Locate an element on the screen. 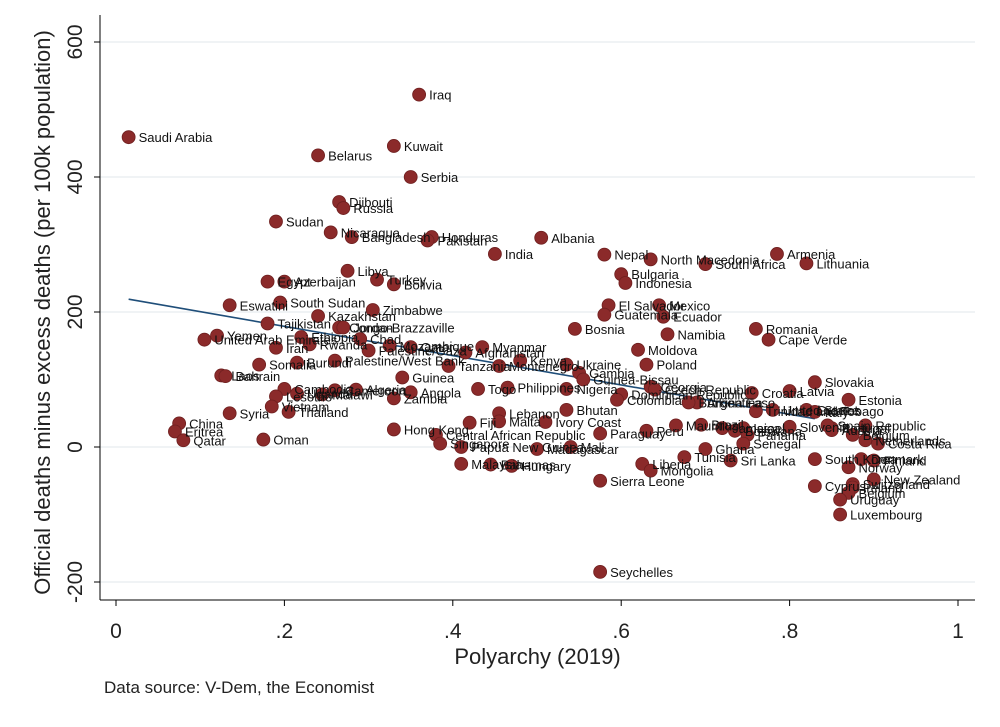 This screenshot has height=727, width=1000. point-label: Seychelles is located at coordinates (641, 572).